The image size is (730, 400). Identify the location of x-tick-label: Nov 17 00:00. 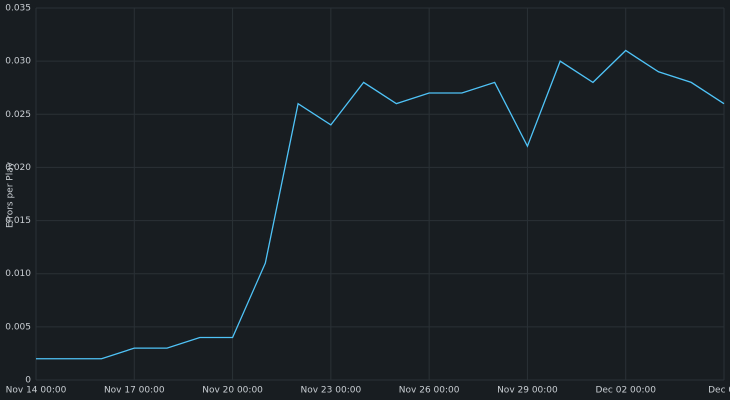
(134, 391).